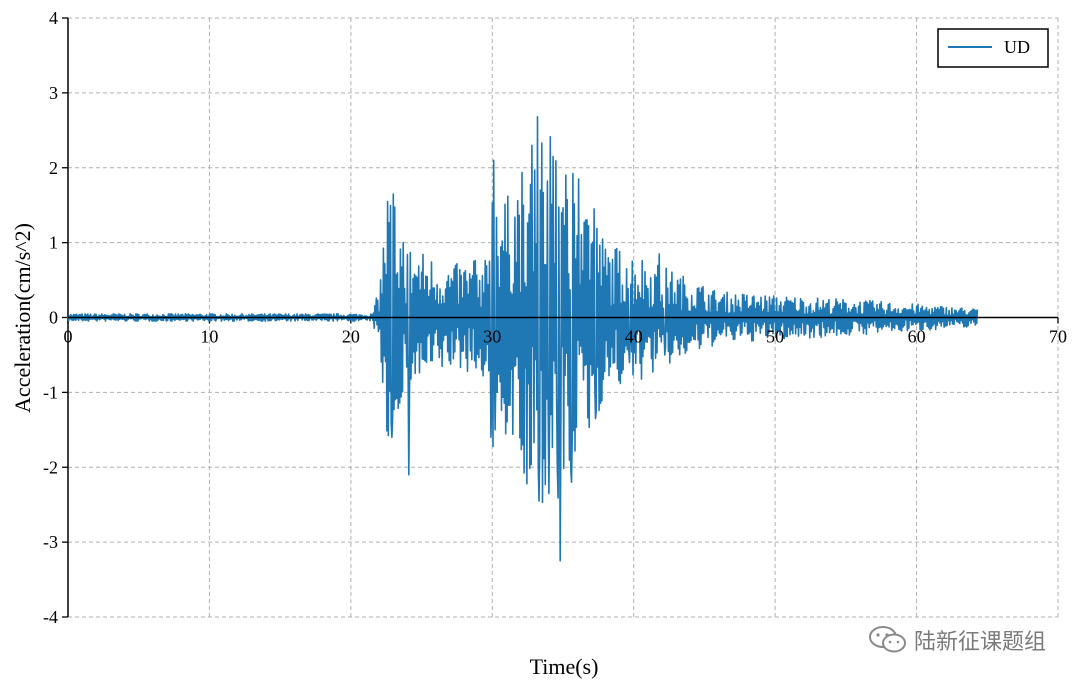  Describe the element at coordinates (53, 168) in the screenshot. I see `y-tick-label: 2` at that location.